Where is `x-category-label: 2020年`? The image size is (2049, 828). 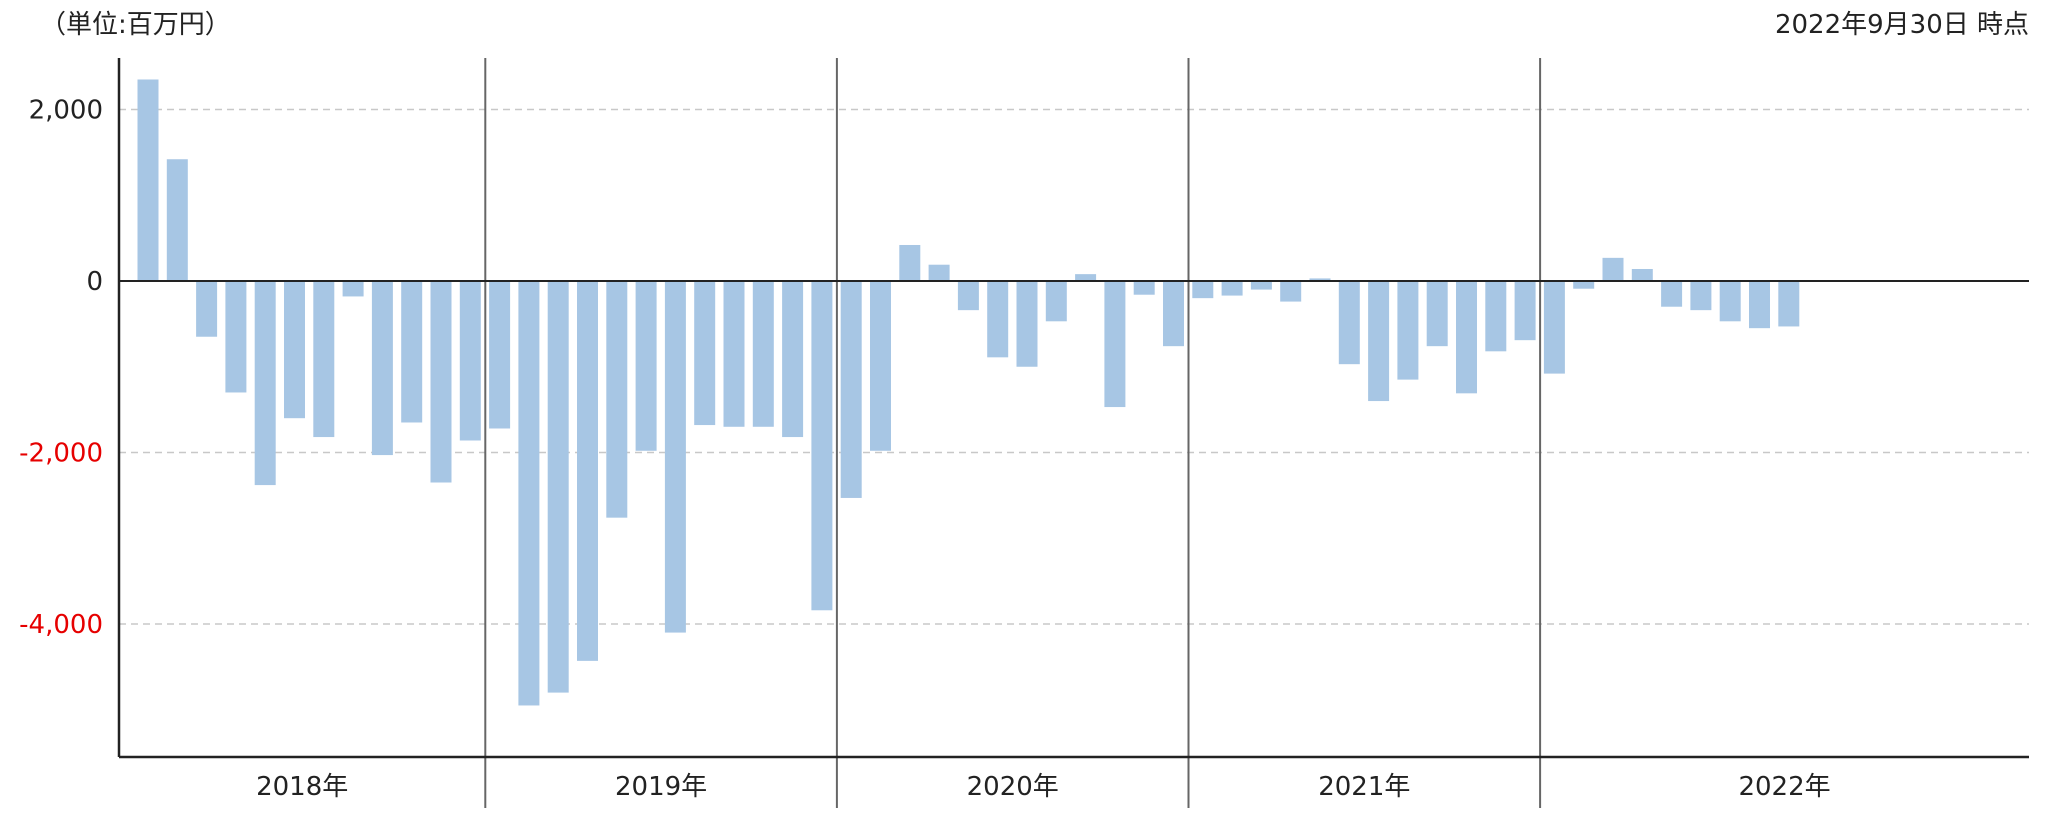
x-category-label: 2020年 is located at coordinates (1013, 787).